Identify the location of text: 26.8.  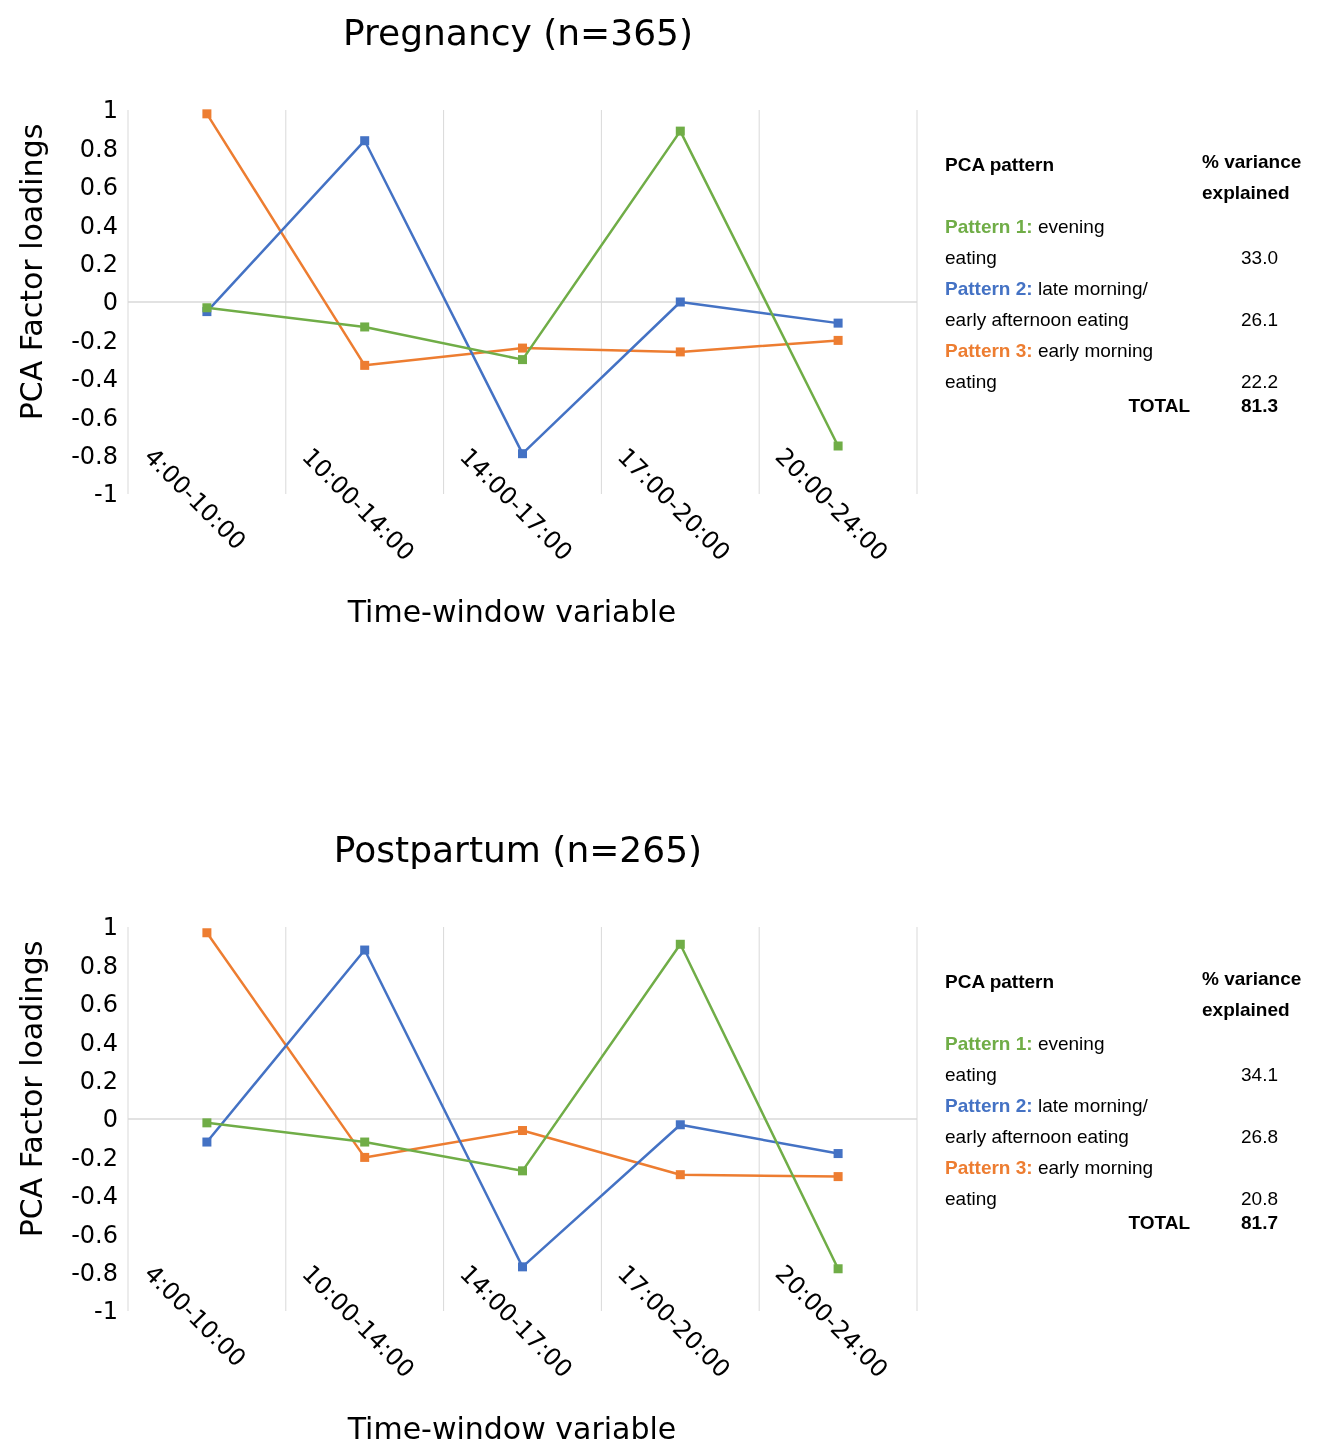
(1259, 1136).